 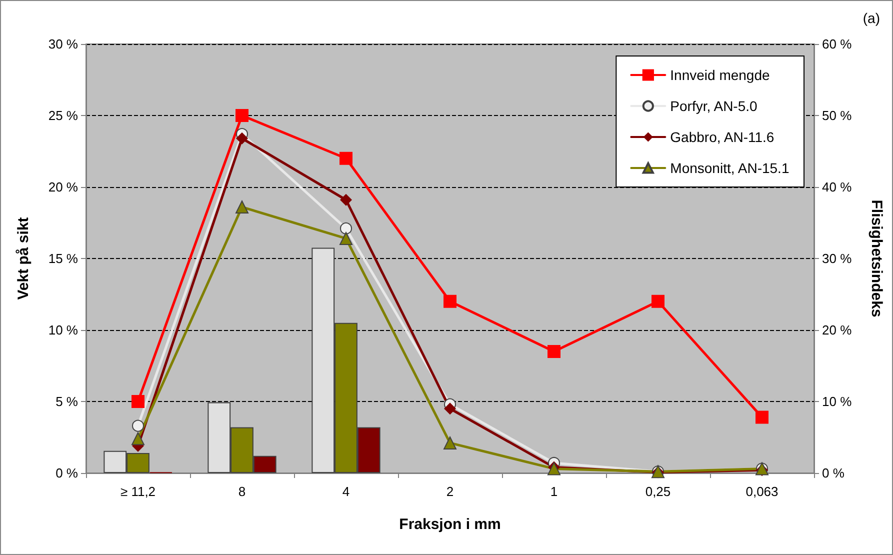 What do you see at coordinates (242, 491) in the screenshot?
I see `x-tick-label: 8` at bounding box center [242, 491].